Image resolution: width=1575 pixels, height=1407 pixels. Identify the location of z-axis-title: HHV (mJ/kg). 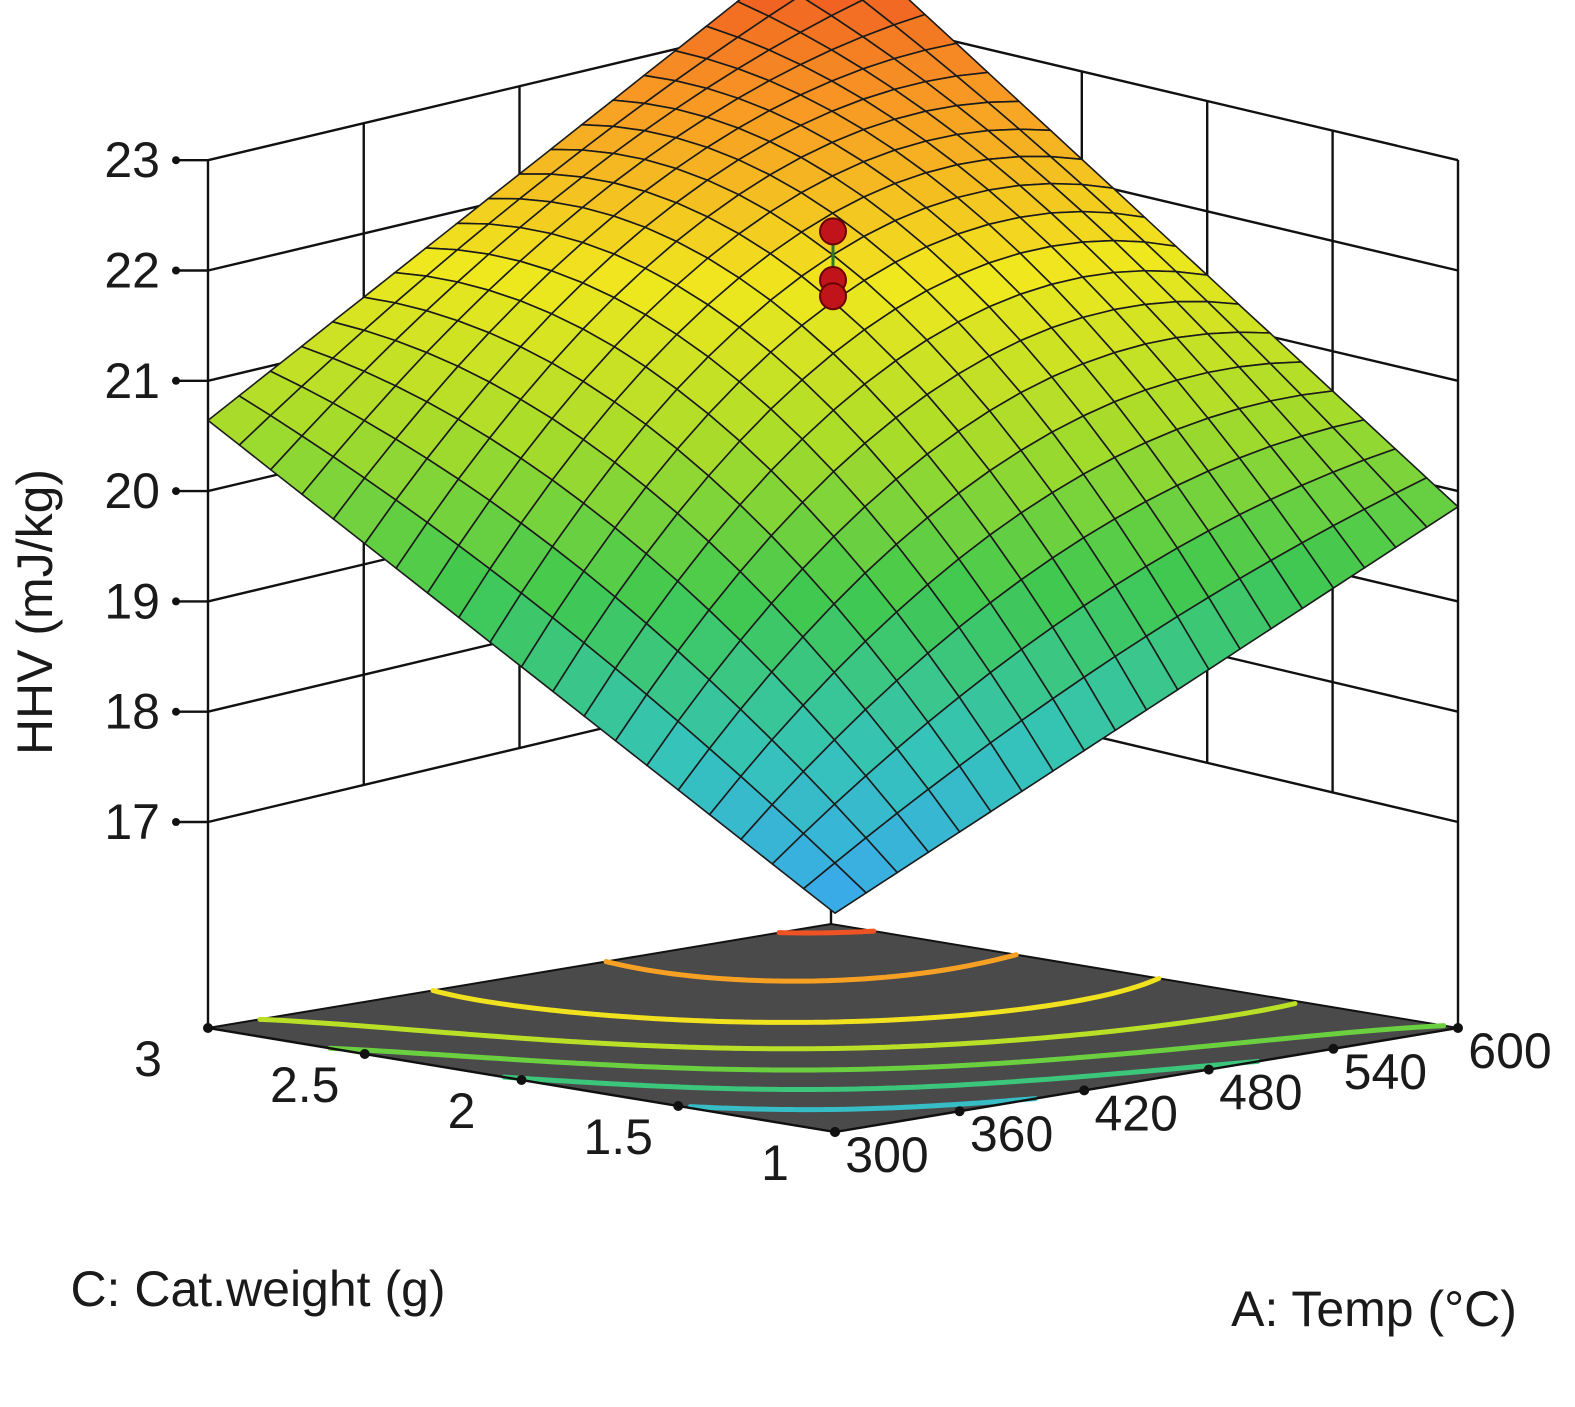
(35, 612).